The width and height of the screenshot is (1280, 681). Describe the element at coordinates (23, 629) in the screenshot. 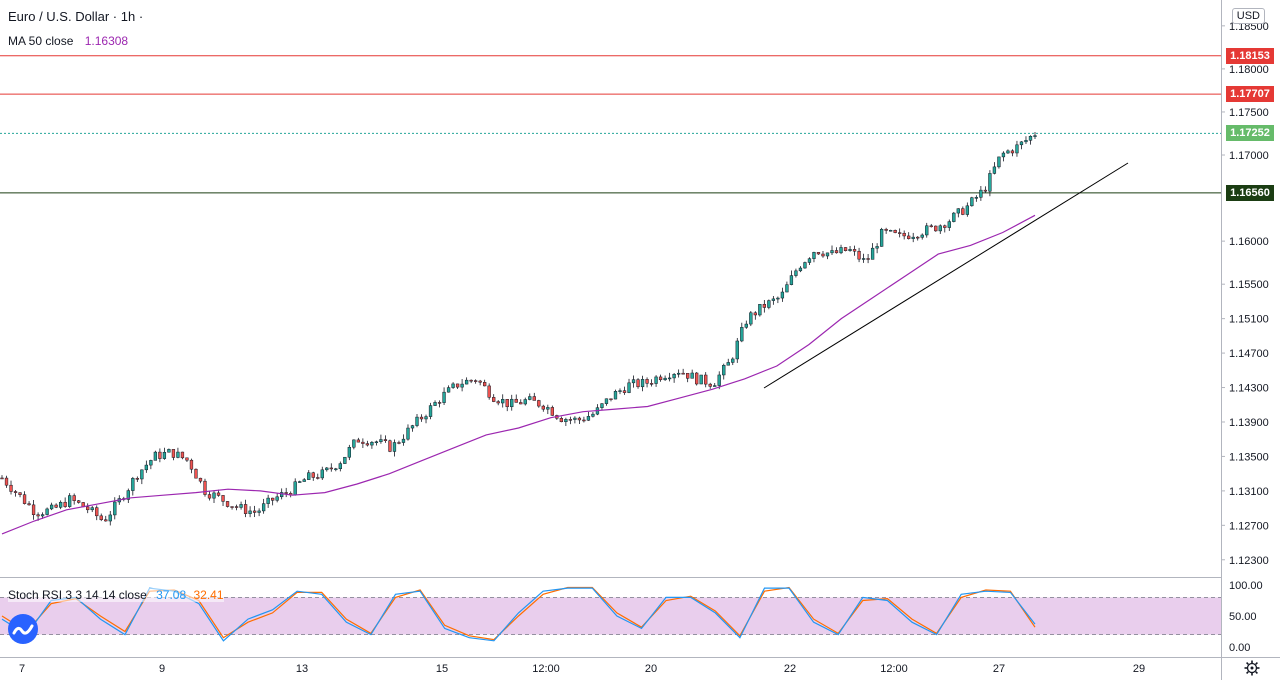

I see `tradingview-logo-icon` at that location.